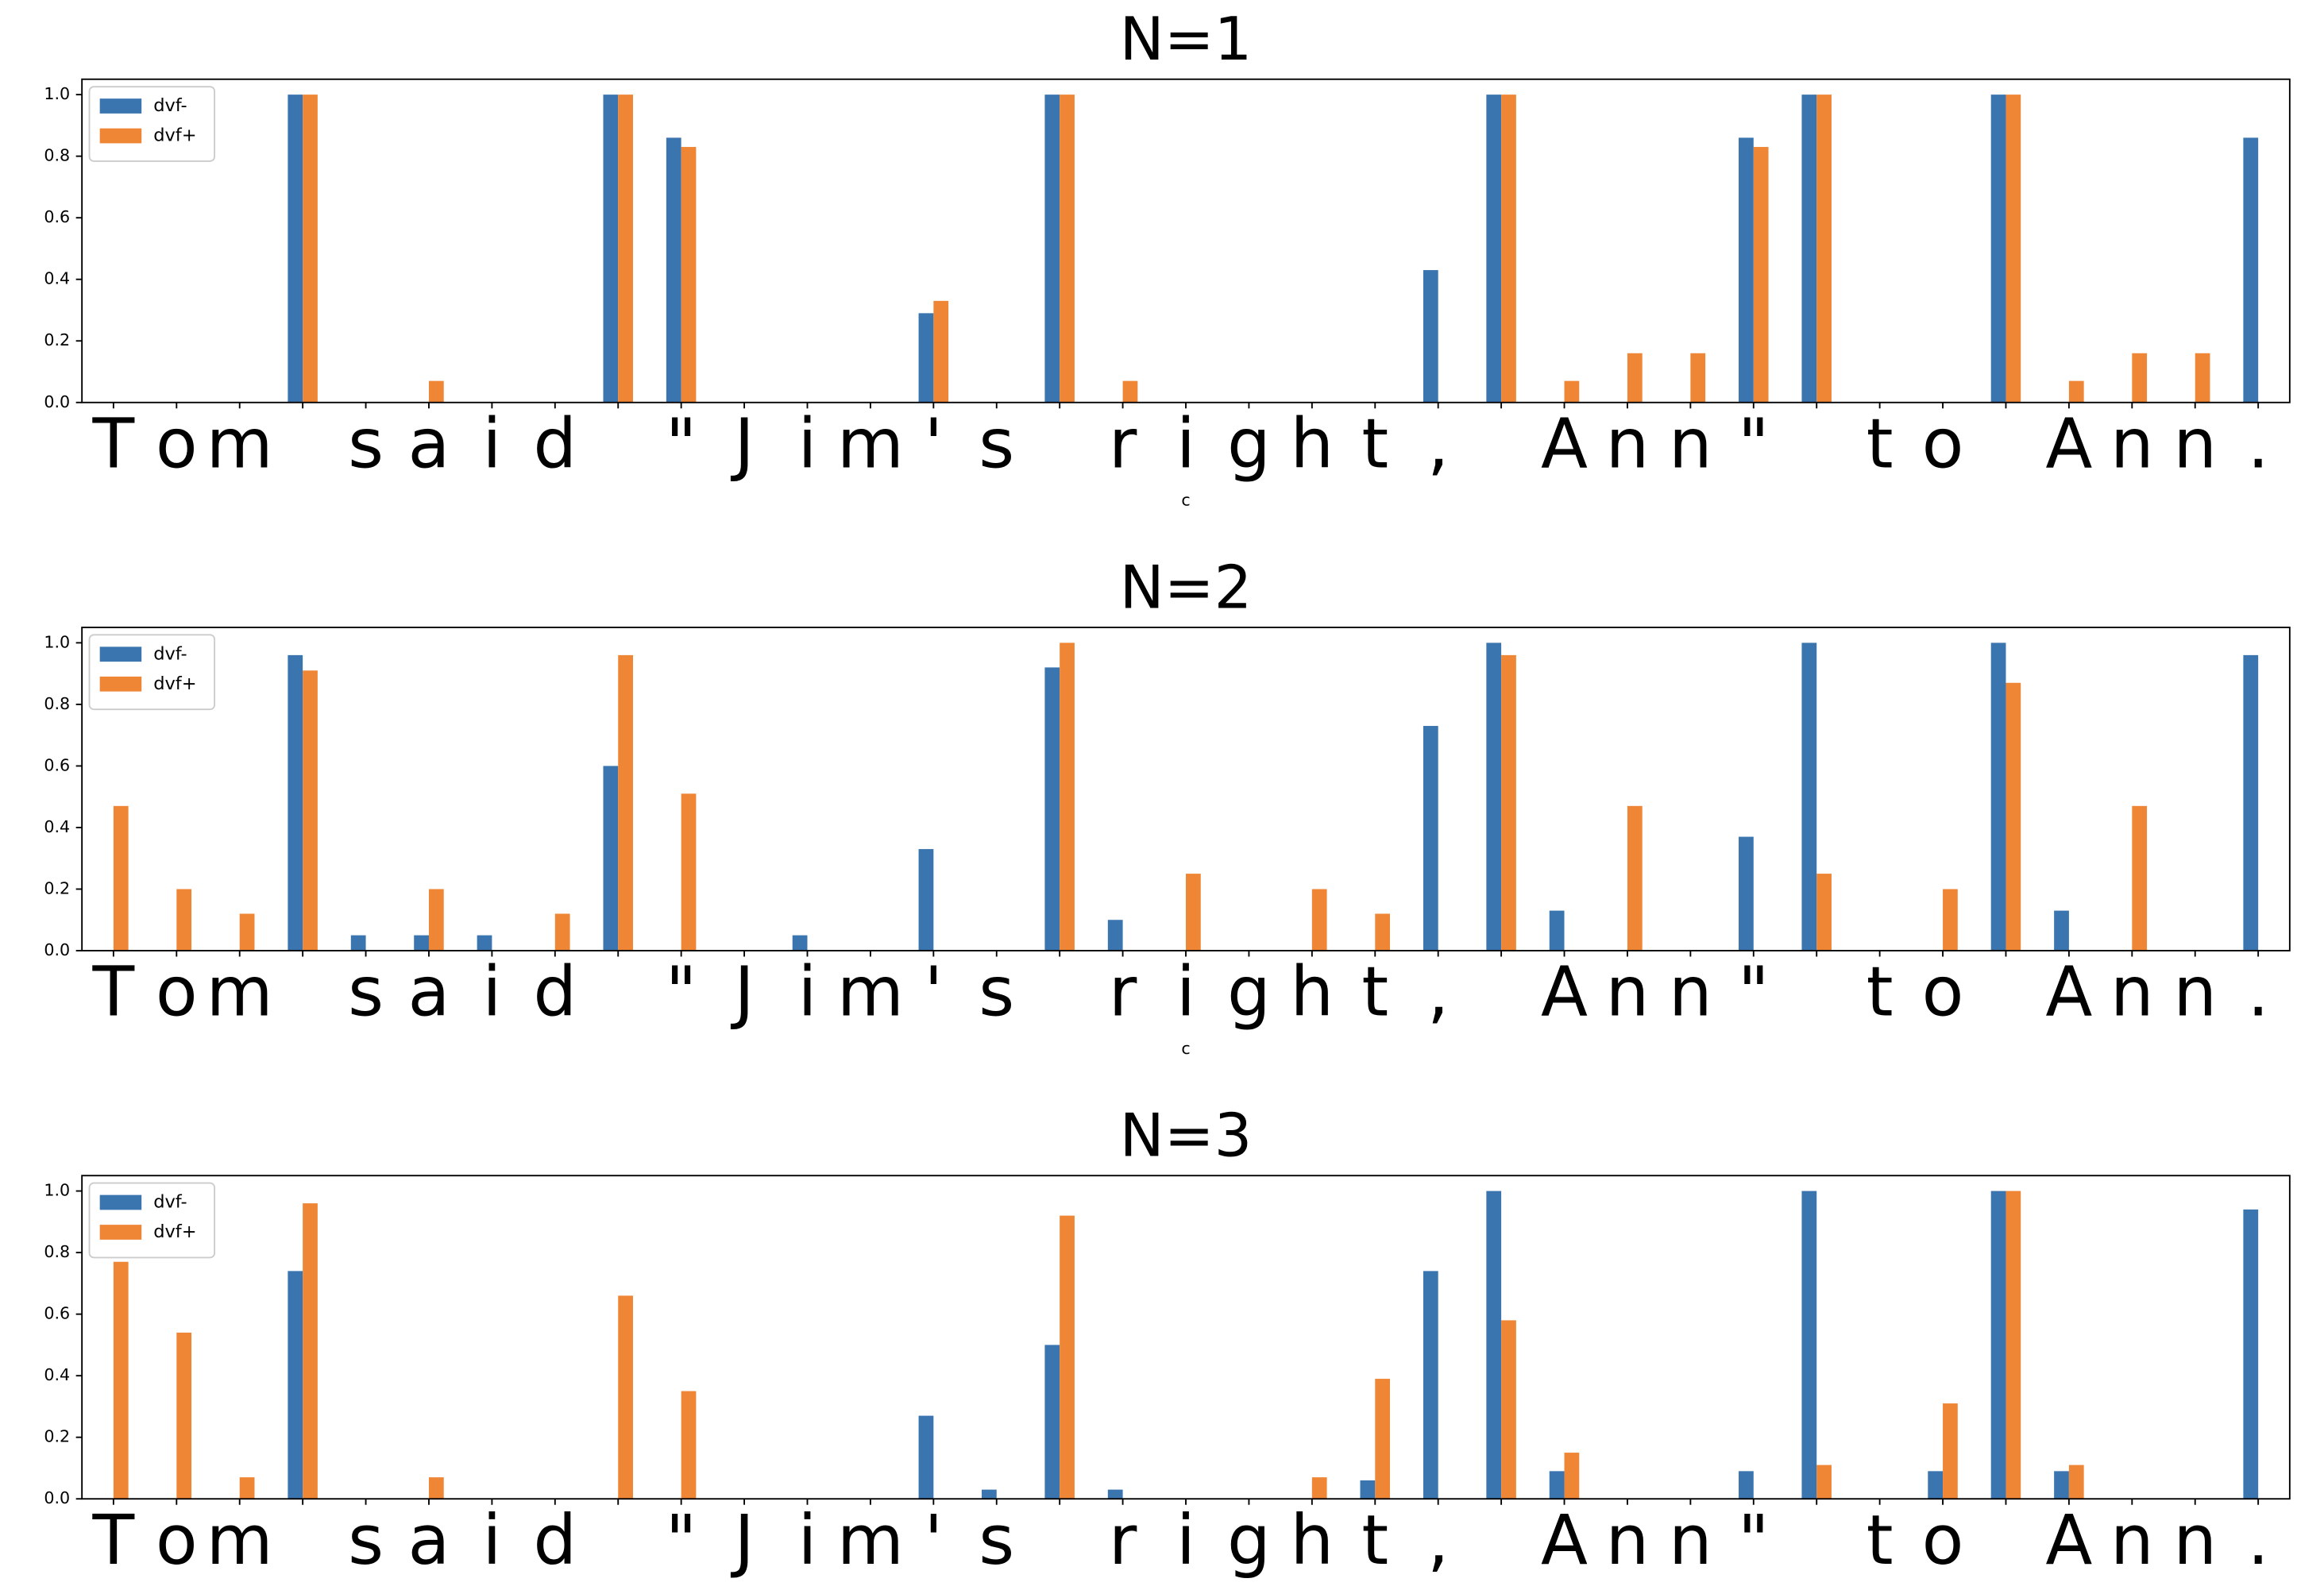 This screenshot has width=2324, height=1590. I want to click on chart-title: N=2, so click(1186, 587).